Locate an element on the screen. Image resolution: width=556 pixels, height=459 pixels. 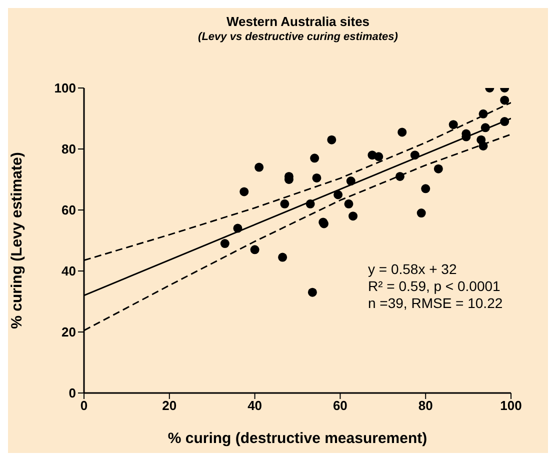
y-tick-label: 40 is located at coordinates (69, 271).